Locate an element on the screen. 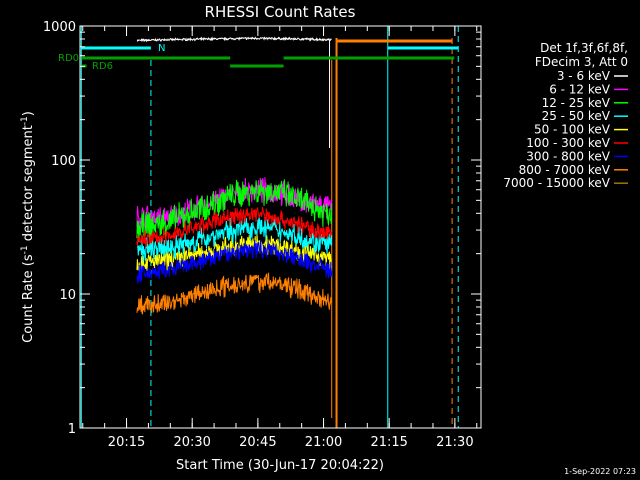  legend-header-2: FDecim 3, Att 0 is located at coordinates (581, 62).